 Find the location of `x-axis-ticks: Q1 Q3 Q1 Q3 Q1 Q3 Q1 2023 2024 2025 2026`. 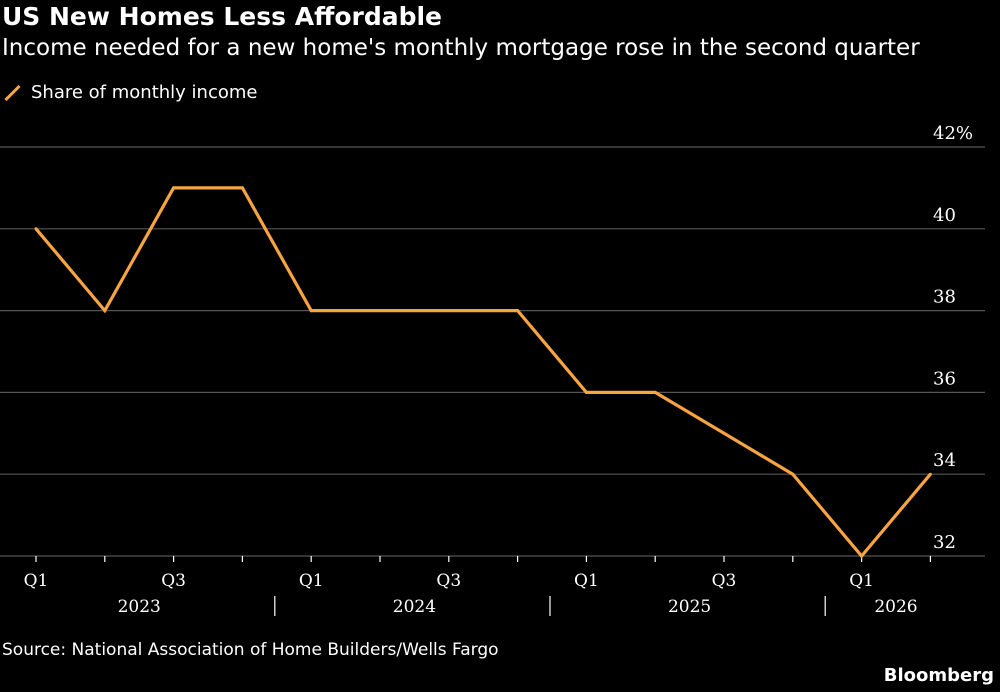

x-axis-ticks: Q1 Q3 Q1 Q3 Q1 Q3 Q1 2023 2024 2025 2026 is located at coordinates (478, 586).